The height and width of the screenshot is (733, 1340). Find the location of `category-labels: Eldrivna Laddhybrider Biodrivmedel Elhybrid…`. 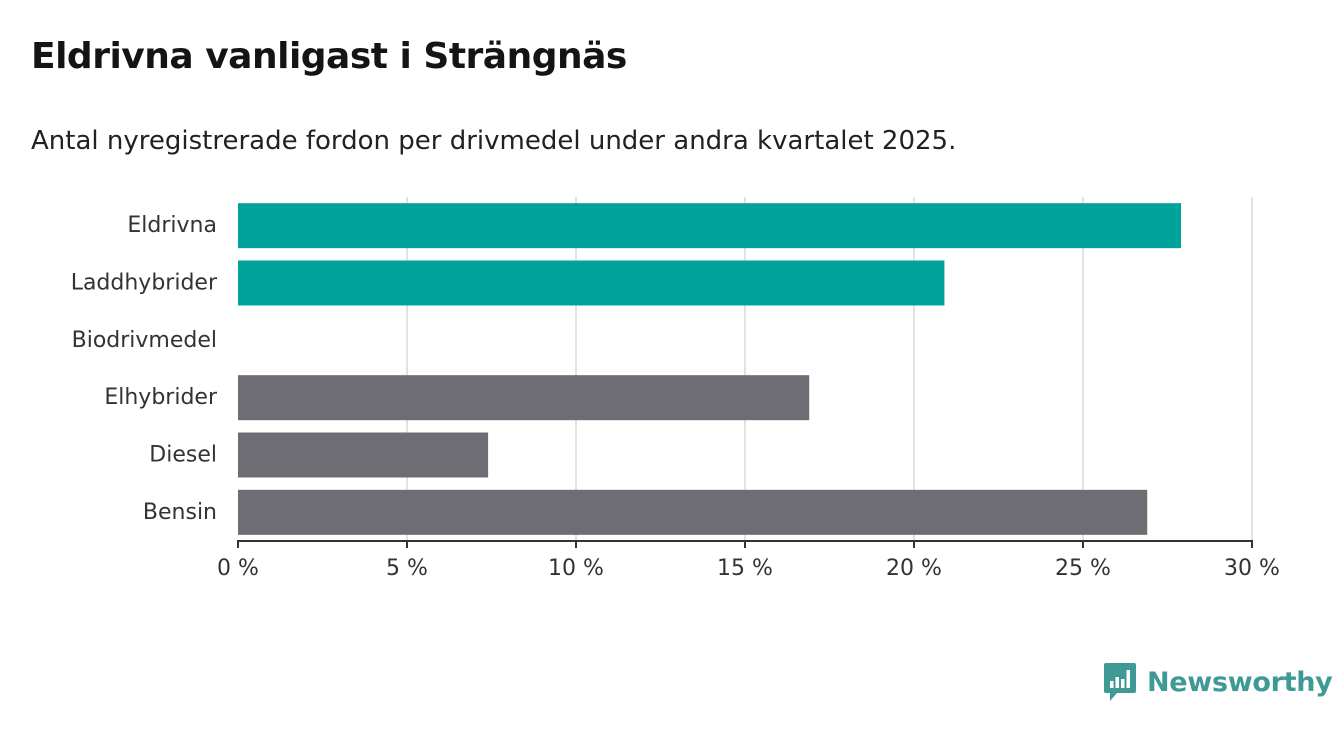

category-labels: Eldrivna Laddhybrider Biodrivmedel Elhybrid… is located at coordinates (144, 369).